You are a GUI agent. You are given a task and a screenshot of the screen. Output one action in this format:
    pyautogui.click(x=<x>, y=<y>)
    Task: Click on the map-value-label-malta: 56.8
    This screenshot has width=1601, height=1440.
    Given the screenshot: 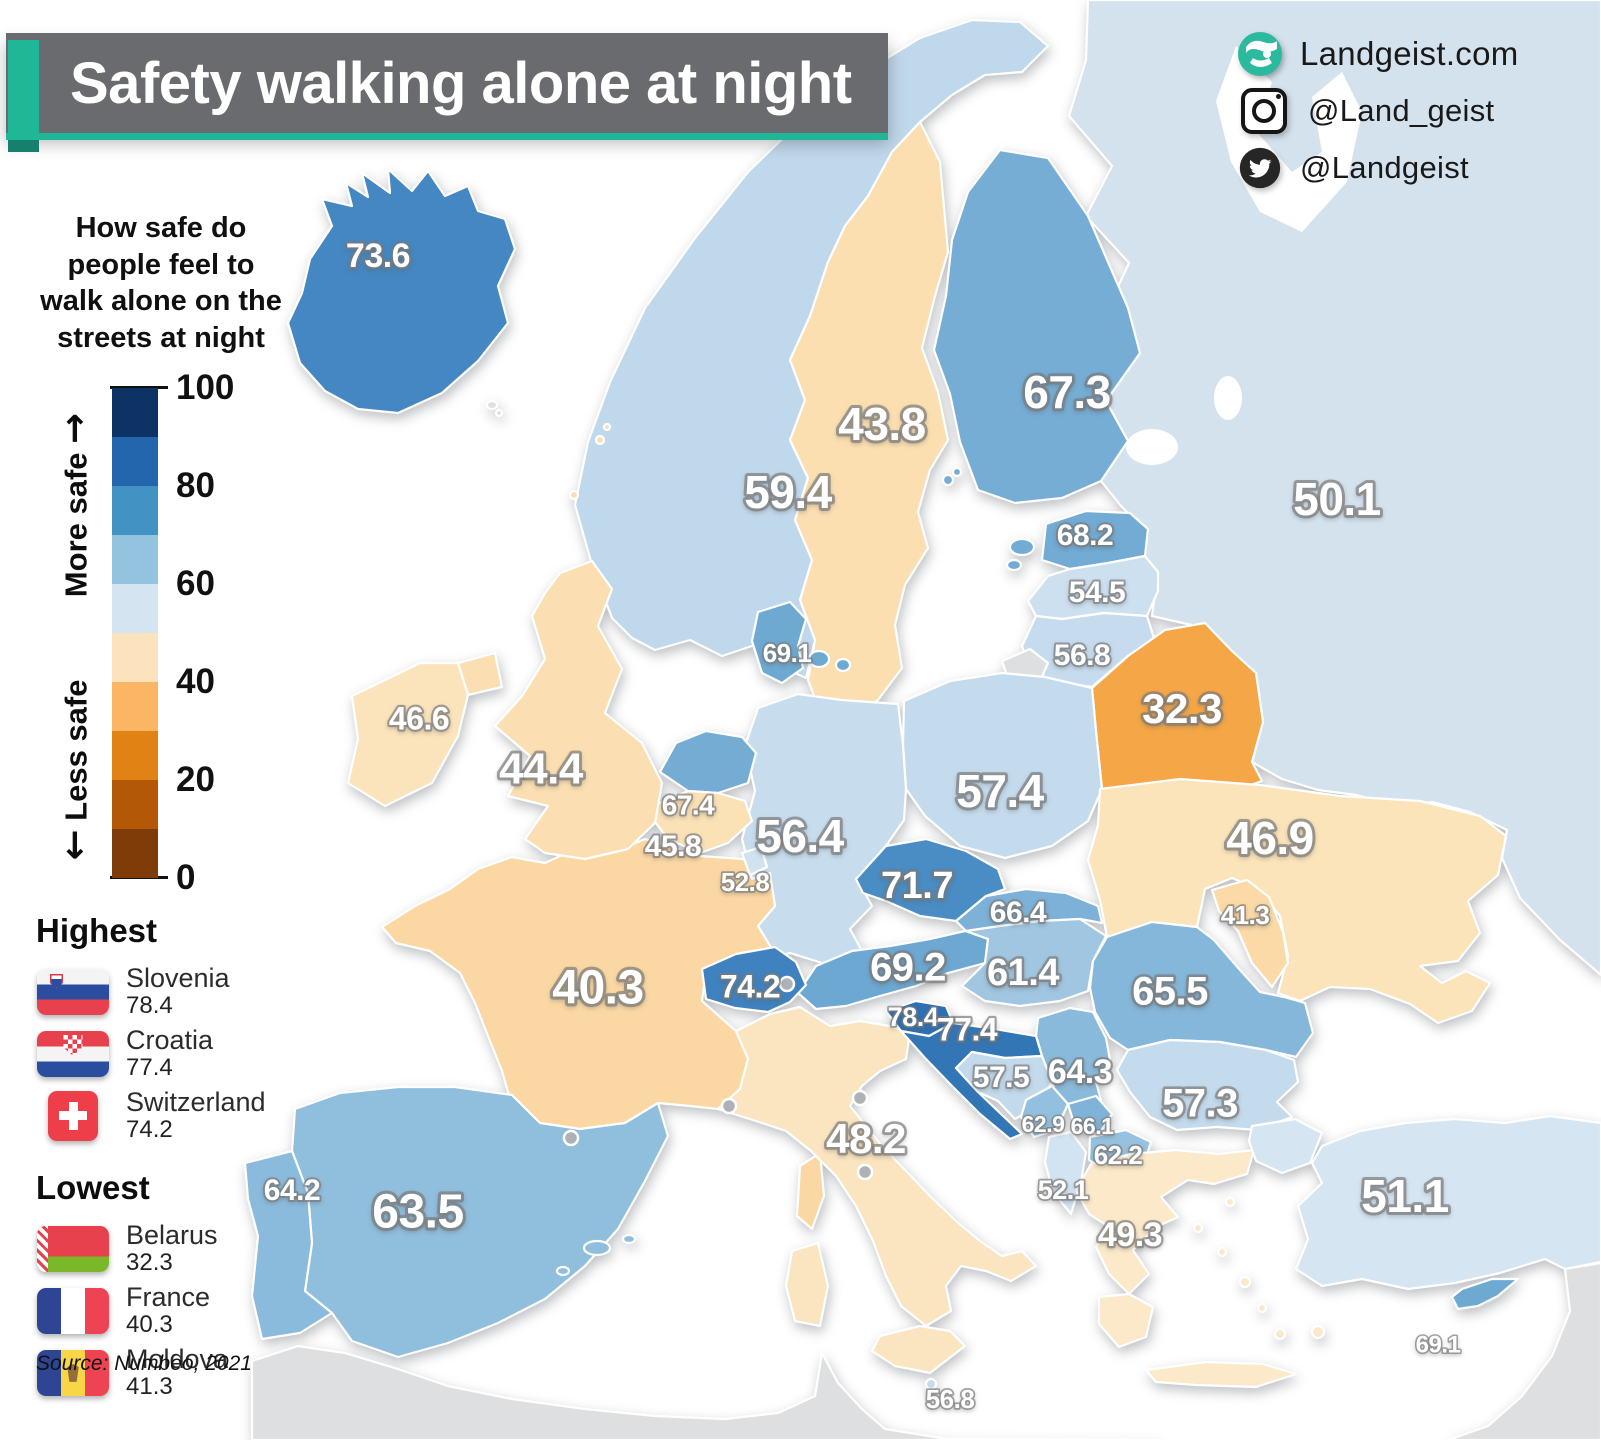 What is the action you would take?
    pyautogui.click(x=950, y=1399)
    